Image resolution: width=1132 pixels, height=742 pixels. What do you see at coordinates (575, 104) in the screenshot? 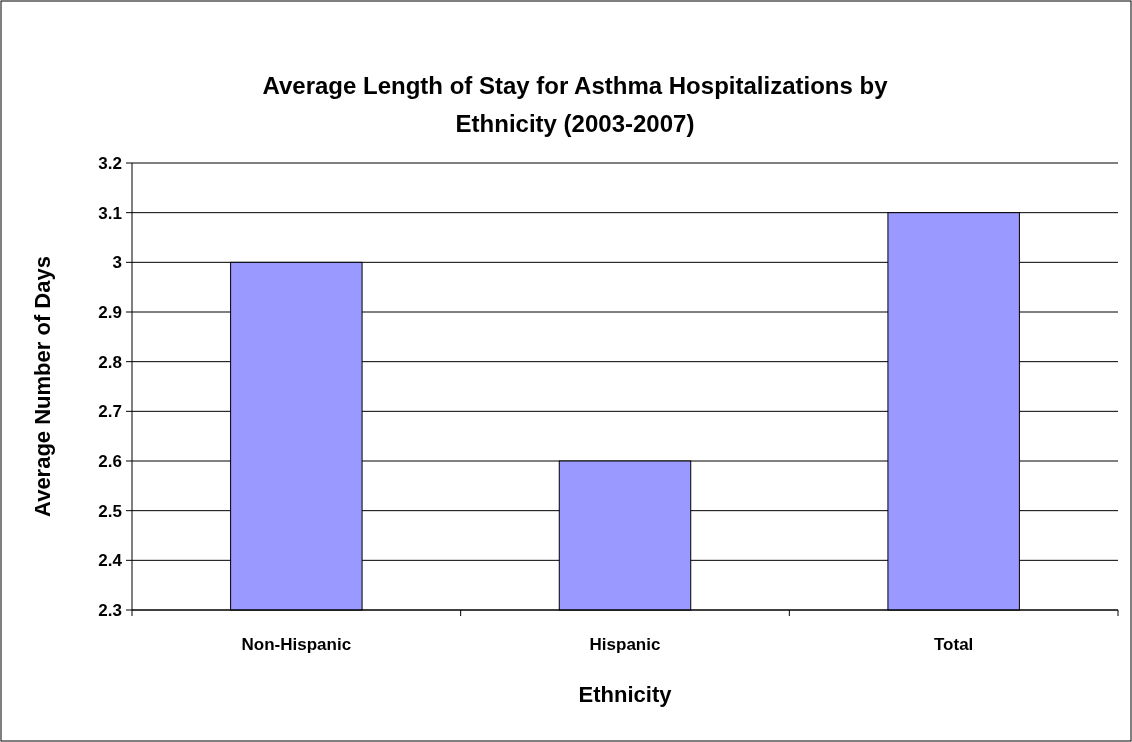
I see `chart-title: Average Length of Stay for Asthma Hospitalizations by Ethnicity (2003-2007)` at bounding box center [575, 104].